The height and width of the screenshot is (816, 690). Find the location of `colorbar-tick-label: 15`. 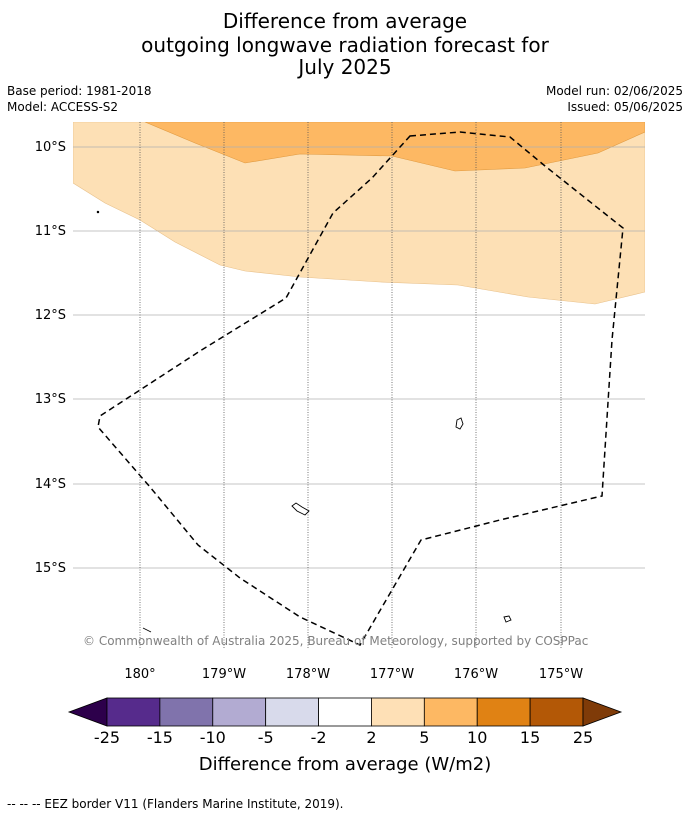

colorbar-tick-label: 15 is located at coordinates (530, 737).